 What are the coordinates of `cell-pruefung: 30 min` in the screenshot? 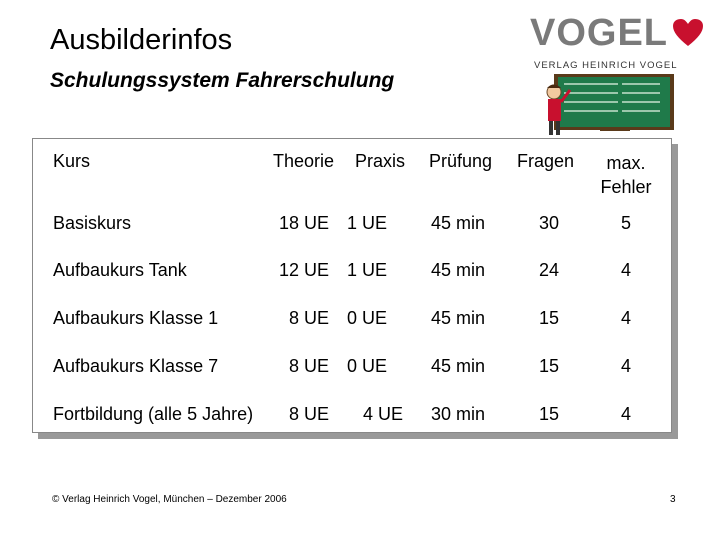 It's located at (458, 414).